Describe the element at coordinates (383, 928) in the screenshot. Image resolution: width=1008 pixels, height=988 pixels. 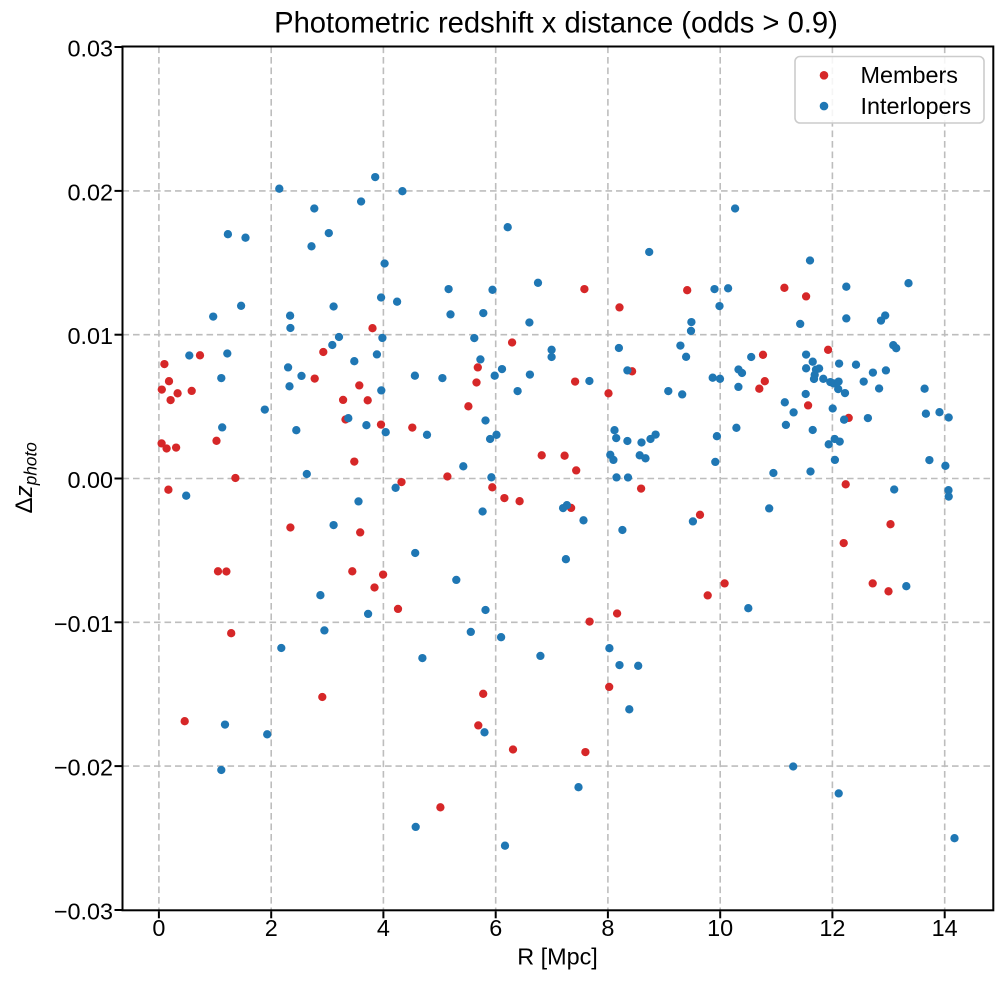
I see `svg-text: 4` at that location.